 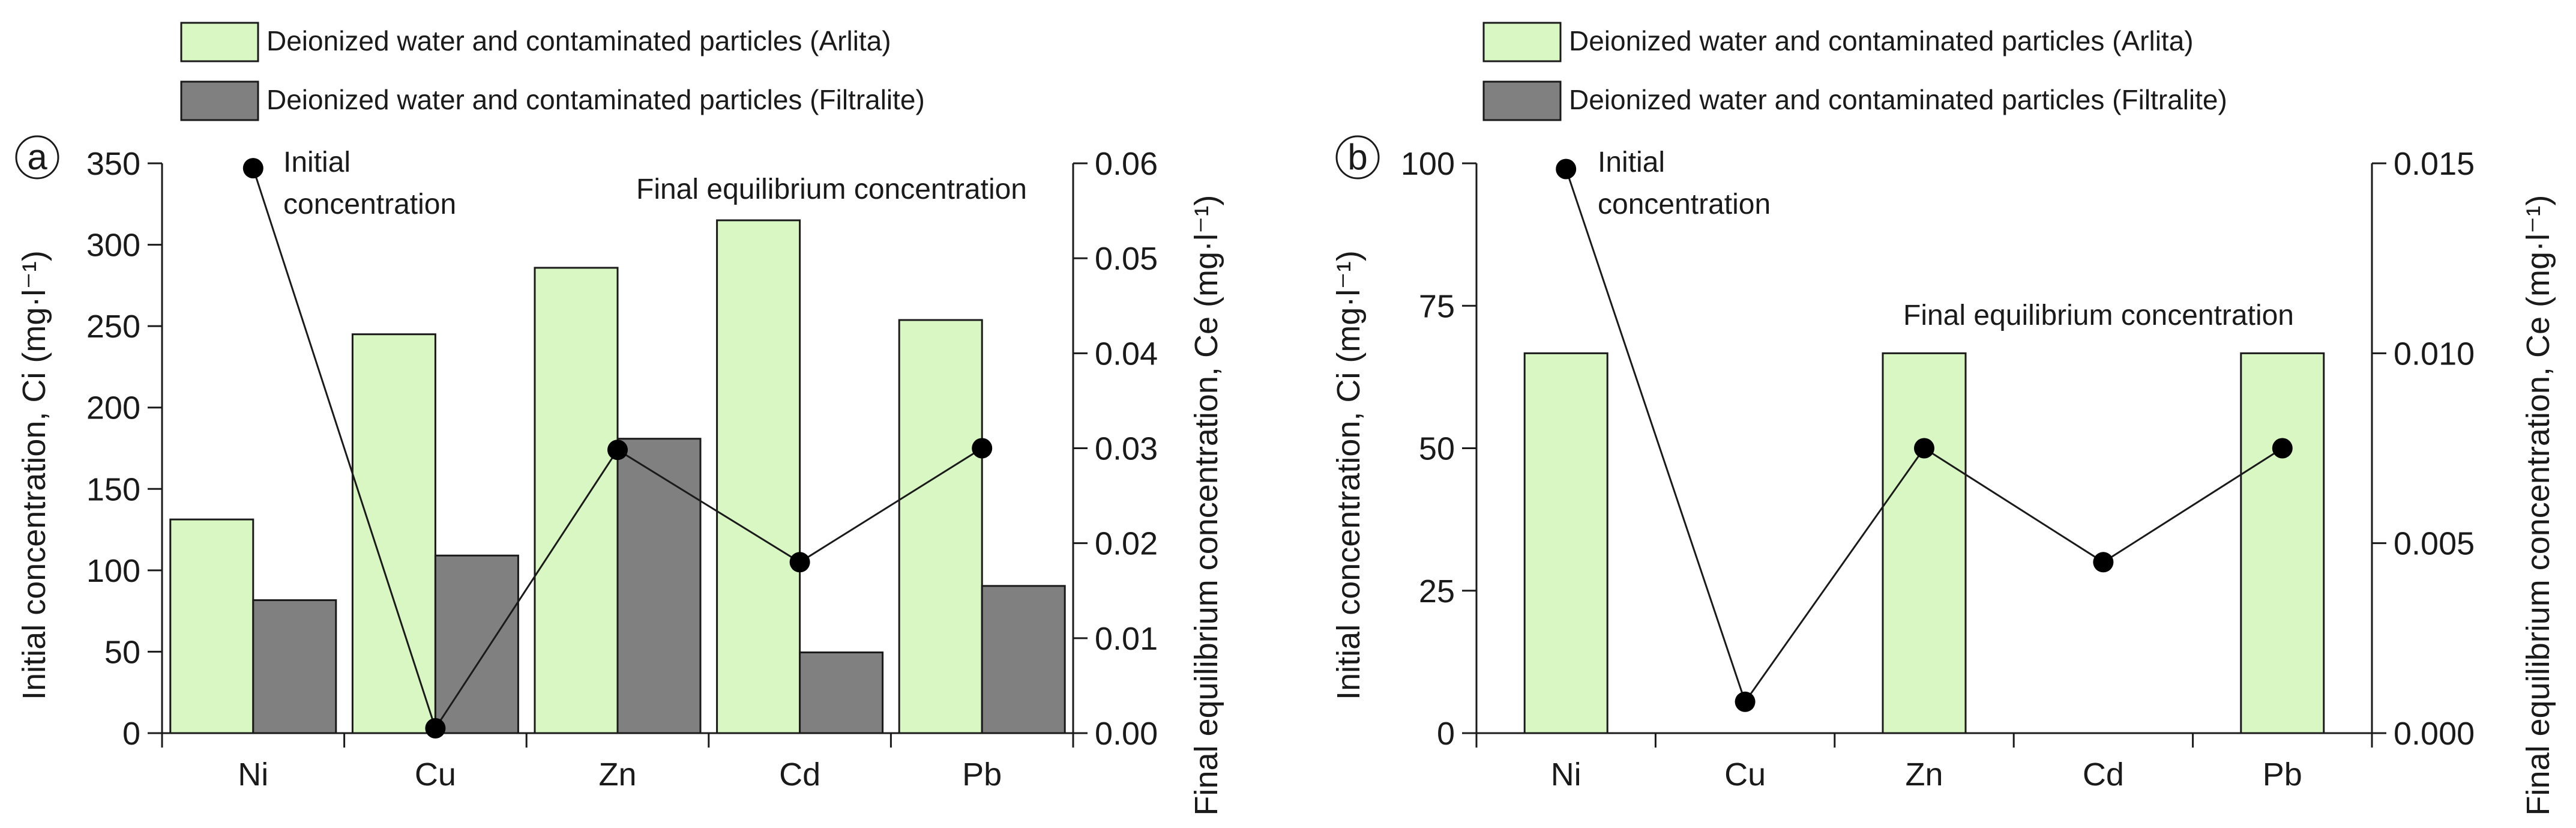 What do you see at coordinates (1437, 306) in the screenshot?
I see `y-tick-left-label: 75` at bounding box center [1437, 306].